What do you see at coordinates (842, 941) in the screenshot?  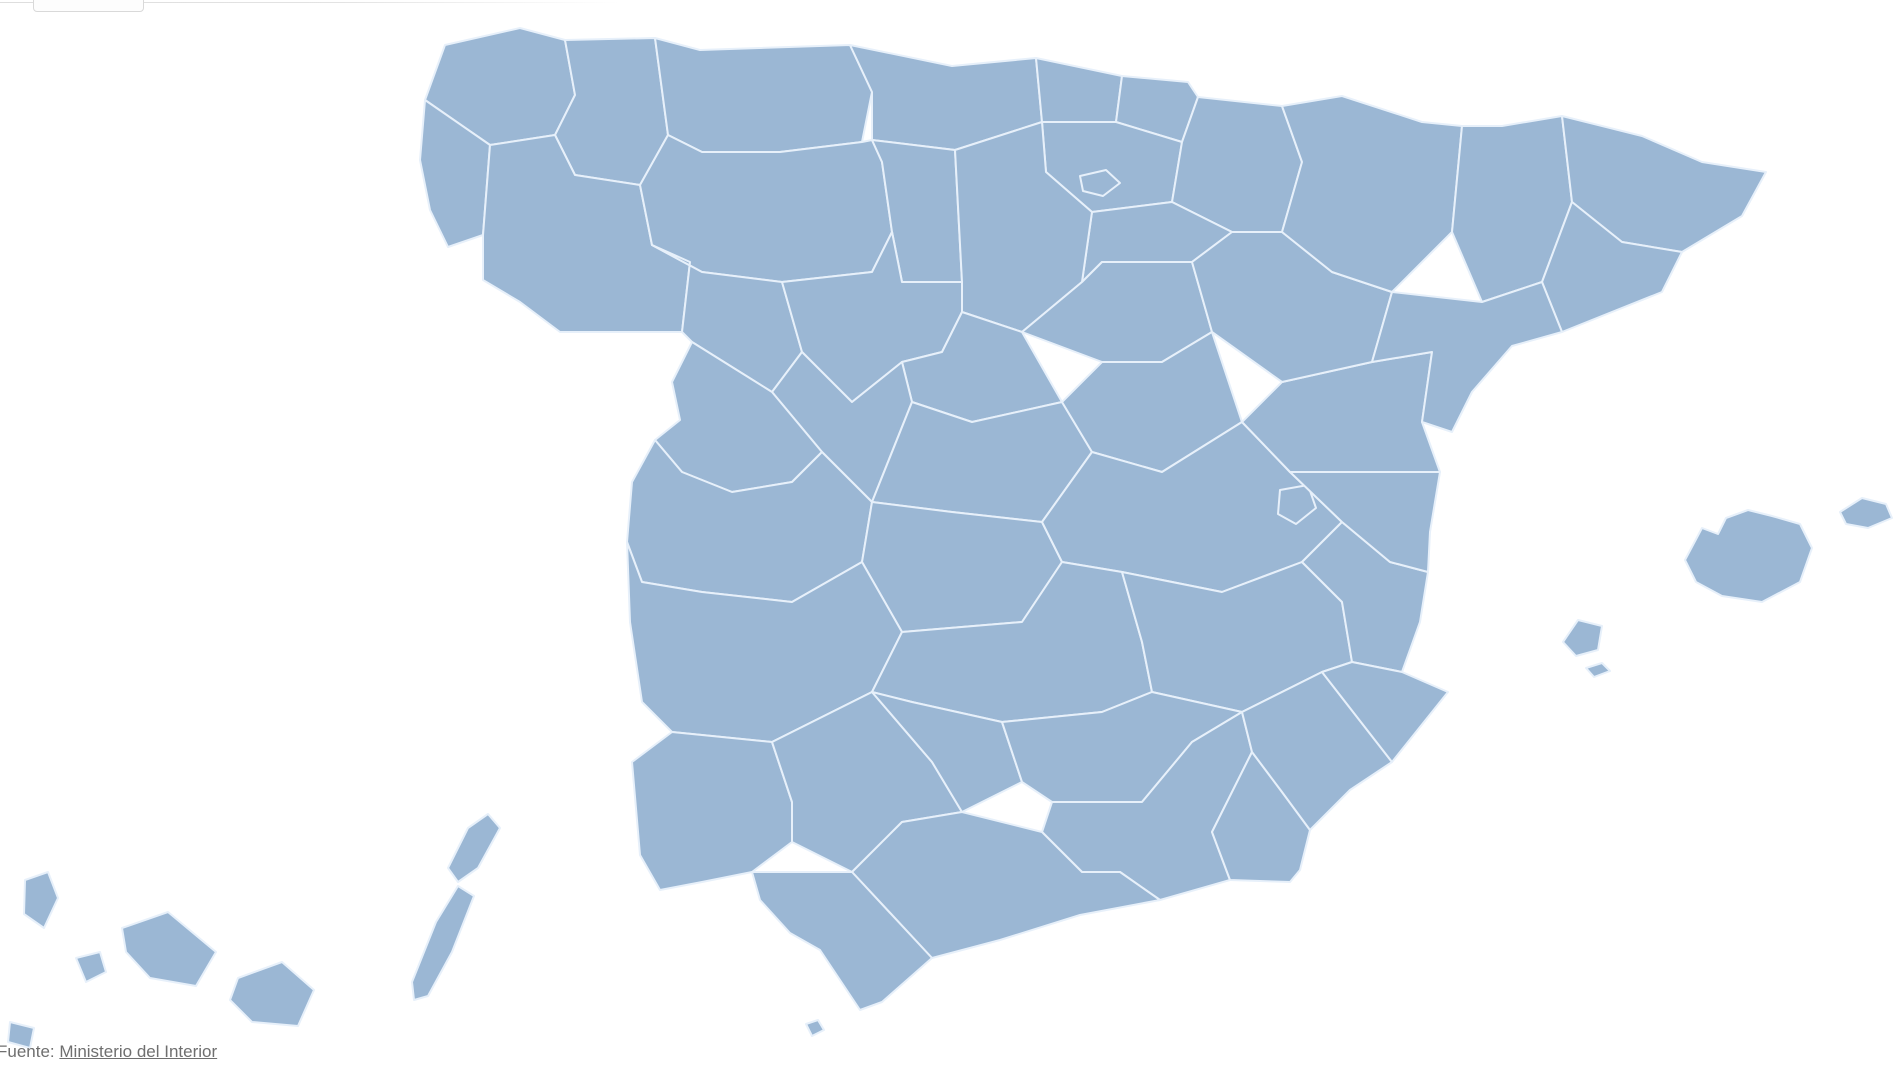 I see `province-cadiz: Cádiz` at bounding box center [842, 941].